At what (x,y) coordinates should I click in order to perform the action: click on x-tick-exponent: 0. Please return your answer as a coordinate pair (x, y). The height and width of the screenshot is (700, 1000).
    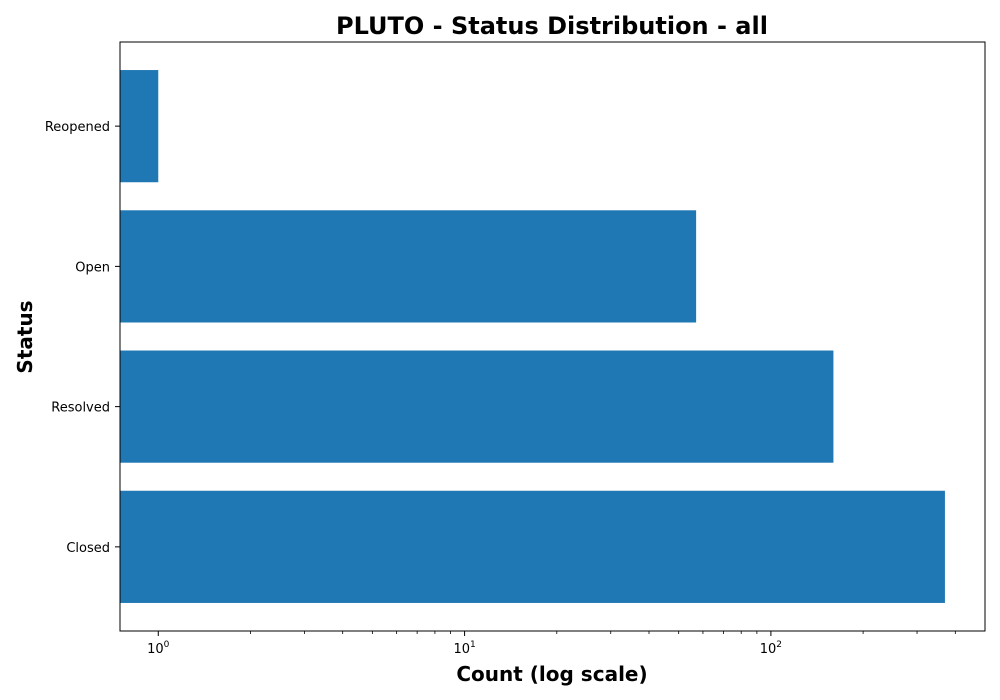
    Looking at the image, I should click on (167, 645).